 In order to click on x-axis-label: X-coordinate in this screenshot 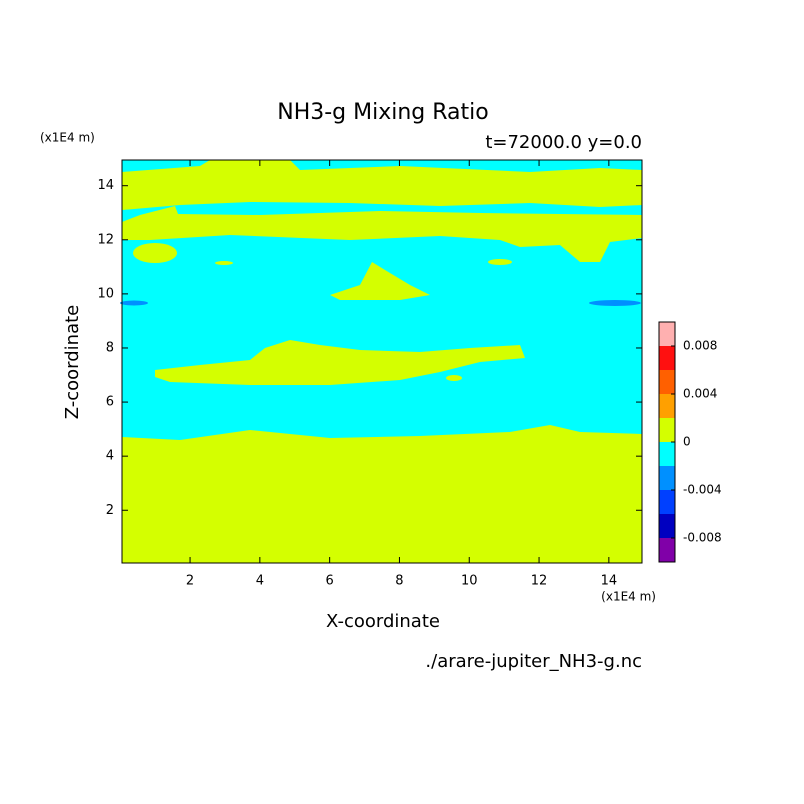, I will do `click(383, 621)`.